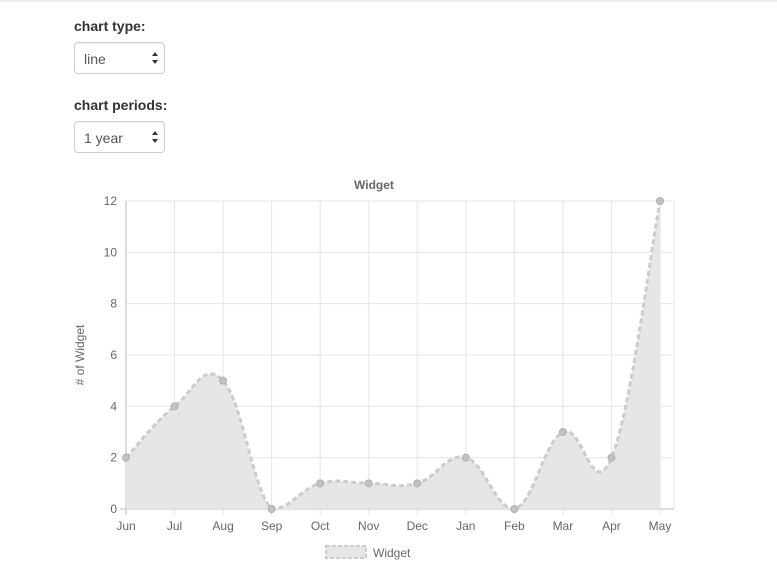  What do you see at coordinates (222, 526) in the screenshot?
I see `x-tick-label: Aug` at bounding box center [222, 526].